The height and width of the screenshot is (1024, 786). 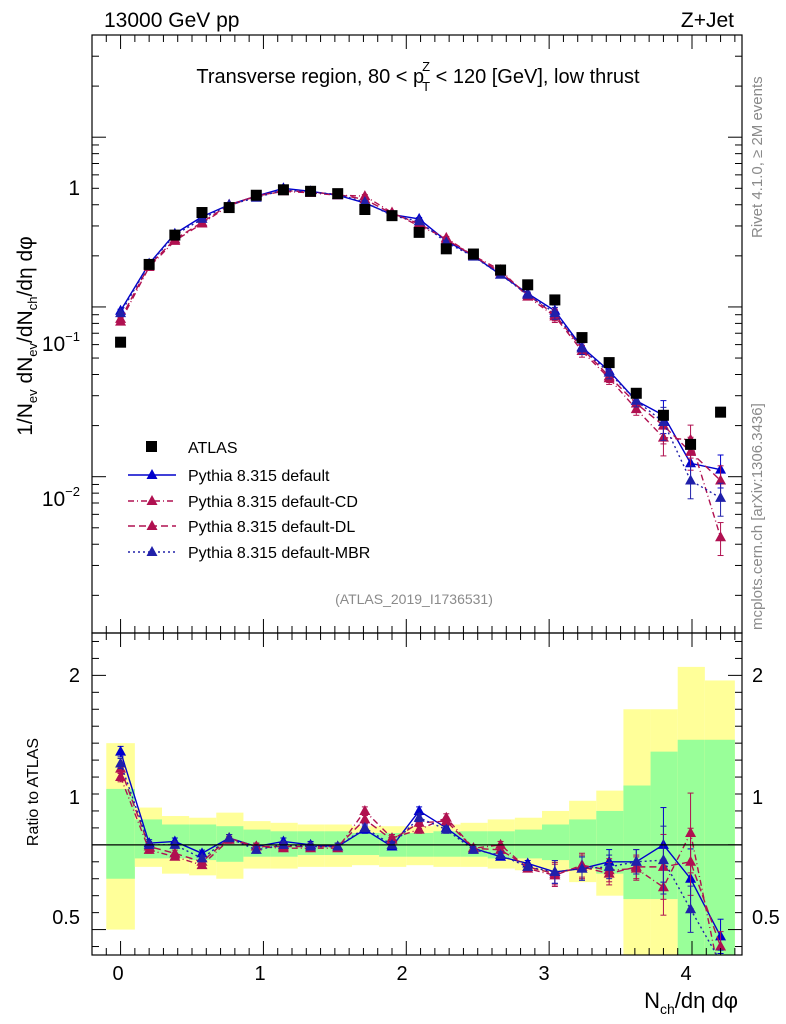 I want to click on legend-dl-label: Pythia 8.315 default-DL, so click(x=271, y=527).